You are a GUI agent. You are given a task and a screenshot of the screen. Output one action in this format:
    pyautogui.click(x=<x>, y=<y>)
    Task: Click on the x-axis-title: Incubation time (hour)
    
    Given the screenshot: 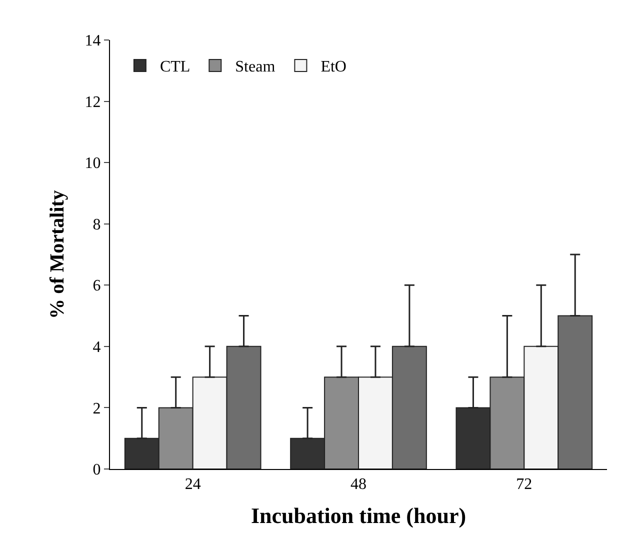 What is the action you would take?
    pyautogui.click(x=358, y=515)
    